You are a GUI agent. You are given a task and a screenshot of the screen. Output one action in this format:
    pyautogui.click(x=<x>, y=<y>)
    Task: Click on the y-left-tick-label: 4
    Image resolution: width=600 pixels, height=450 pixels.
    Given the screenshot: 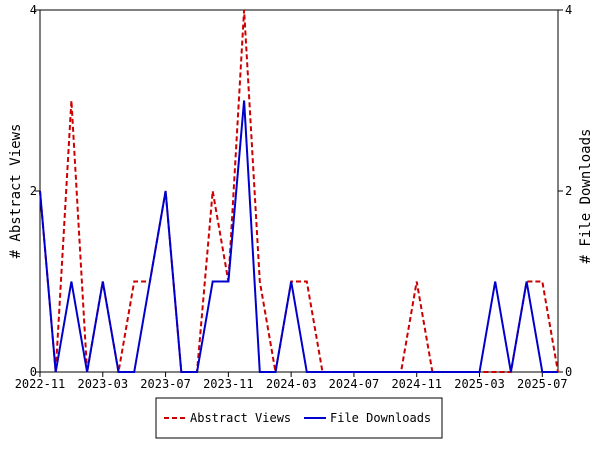 What is the action you would take?
    pyautogui.click(x=33, y=10)
    